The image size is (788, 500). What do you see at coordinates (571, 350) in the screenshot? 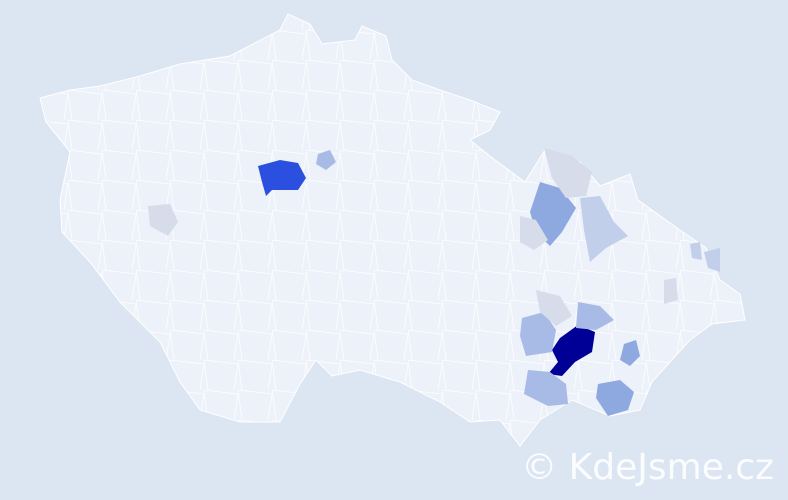
I see `region-highest` at bounding box center [571, 350].